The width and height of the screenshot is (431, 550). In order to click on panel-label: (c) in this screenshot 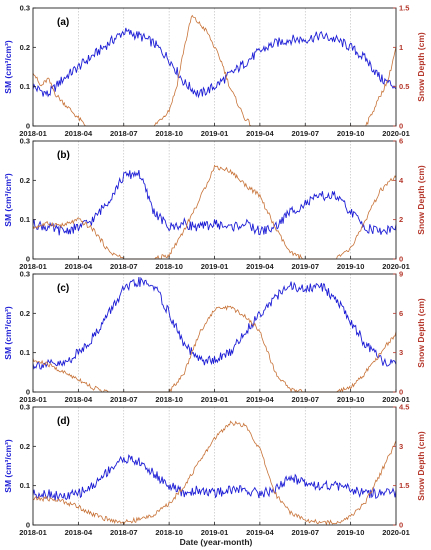, I will do `click(63, 288)`.